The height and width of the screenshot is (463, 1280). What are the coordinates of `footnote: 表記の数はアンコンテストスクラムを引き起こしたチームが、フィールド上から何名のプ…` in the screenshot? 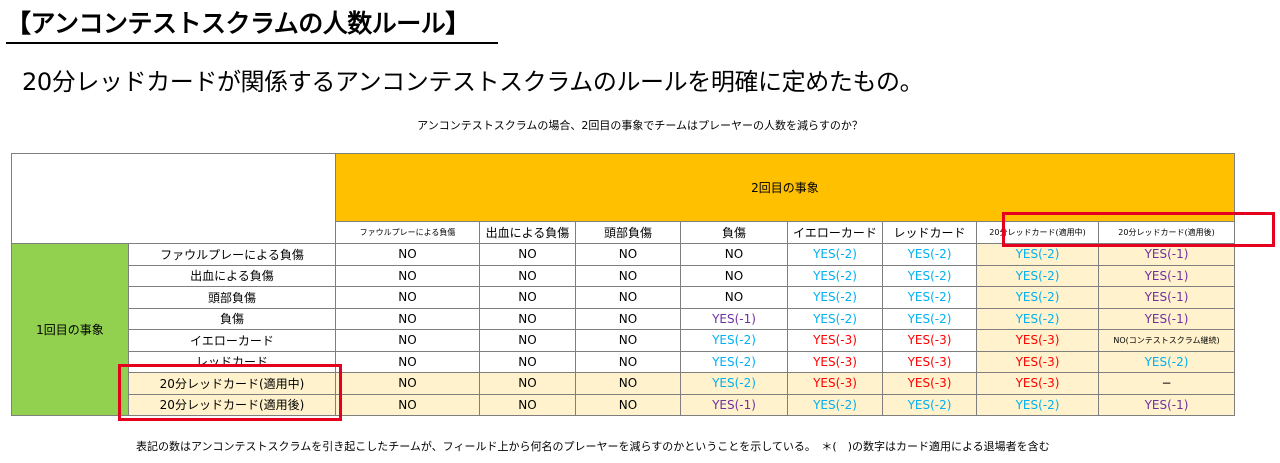 It's located at (593, 446).